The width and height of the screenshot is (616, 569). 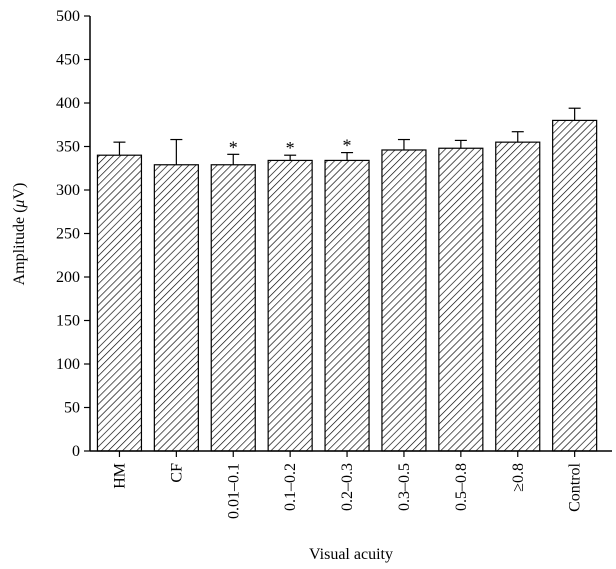 I want to click on x-tick-label: ≥0.8, so click(x=518, y=477).